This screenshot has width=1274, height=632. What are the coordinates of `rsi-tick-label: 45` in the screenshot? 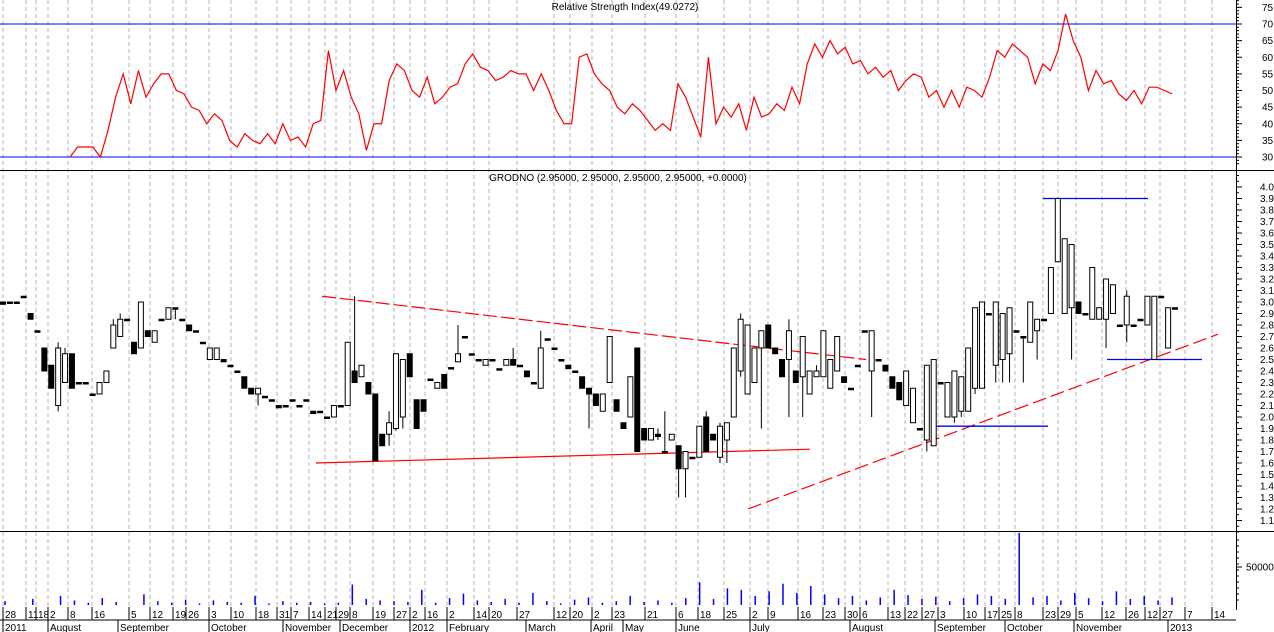 It's located at (1268, 108).